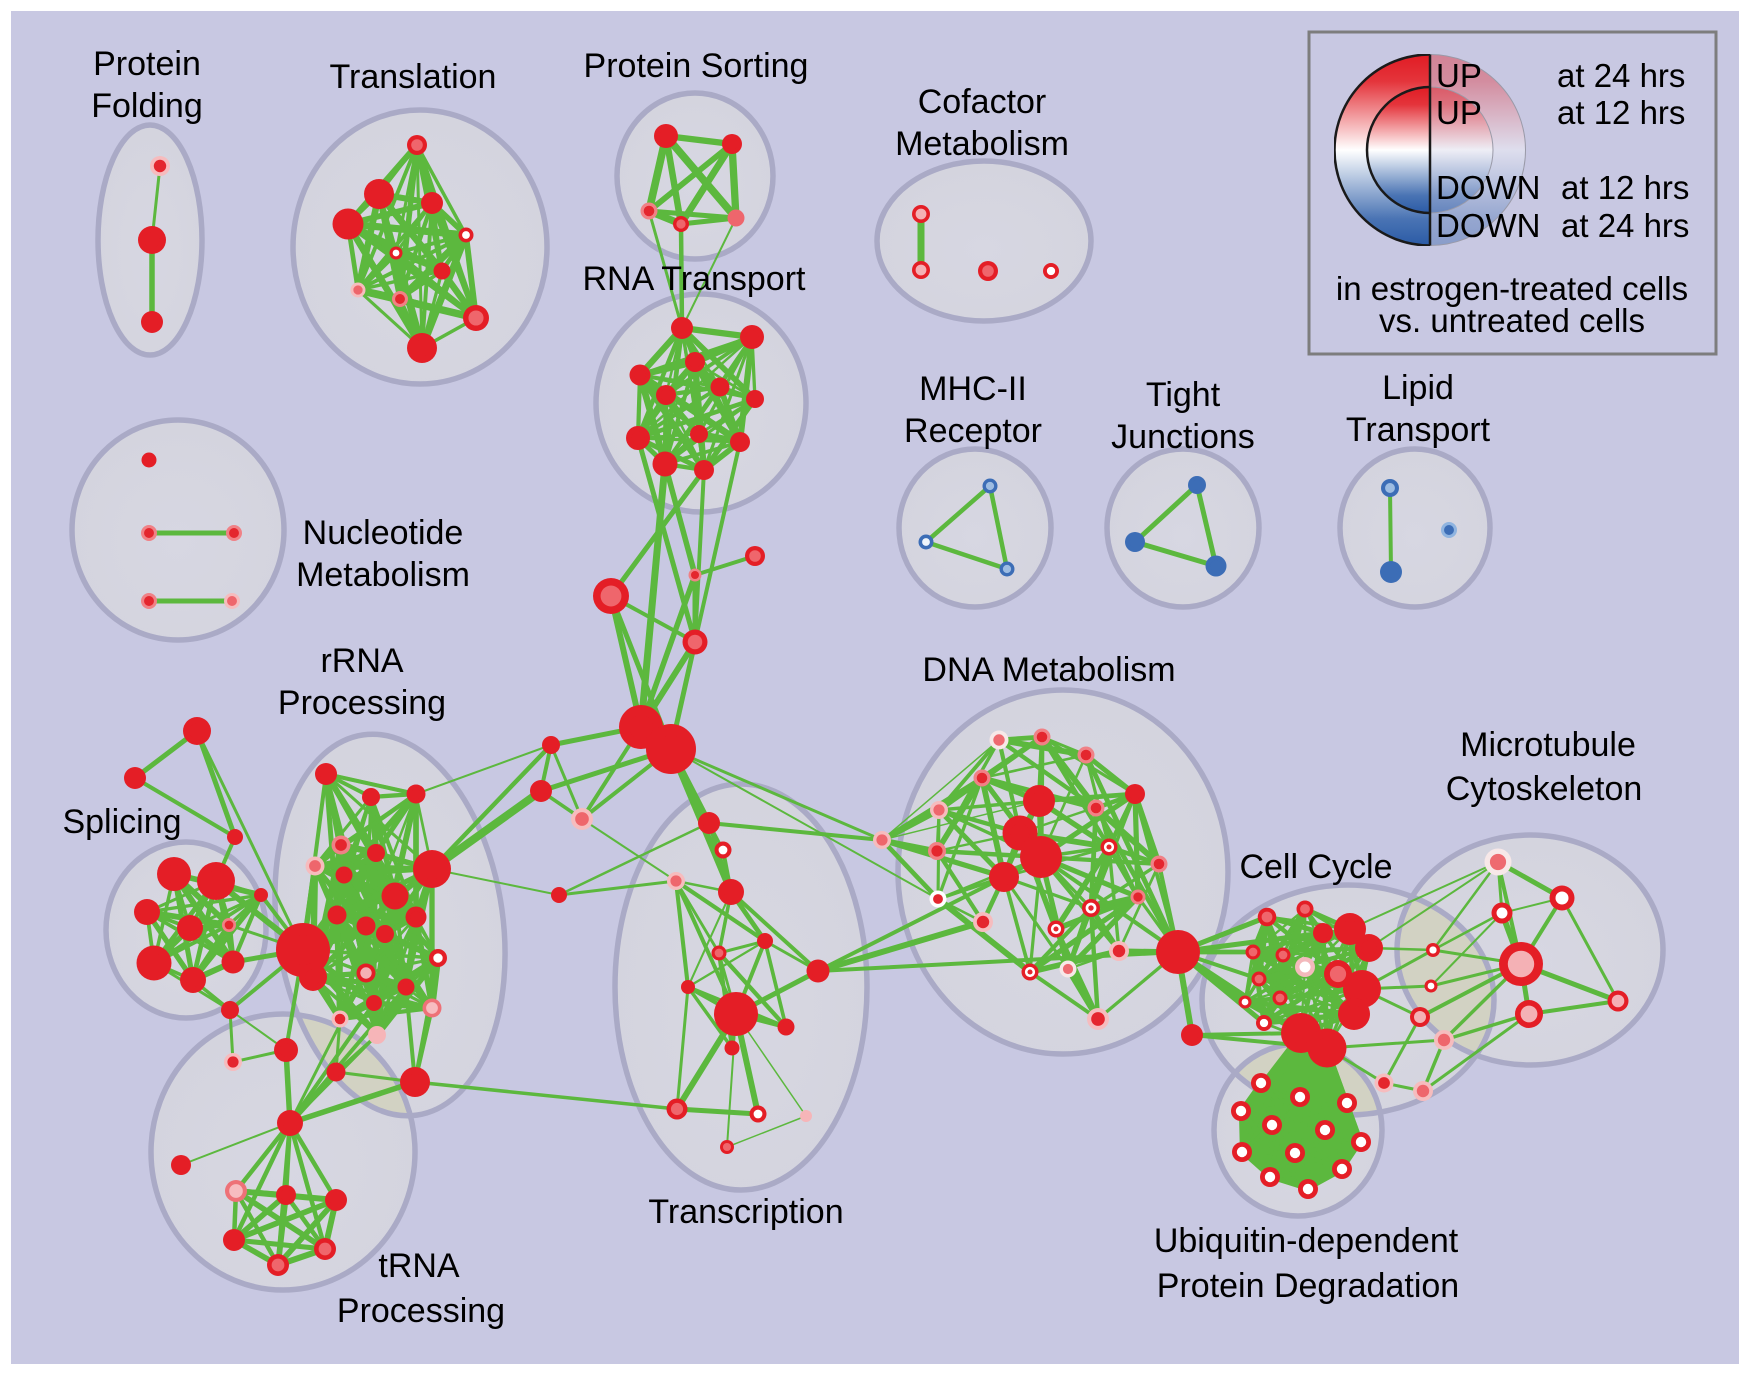 This screenshot has width=1750, height=1381. What do you see at coordinates (361, 661) in the screenshot?
I see `svg-text: rRNA` at bounding box center [361, 661].